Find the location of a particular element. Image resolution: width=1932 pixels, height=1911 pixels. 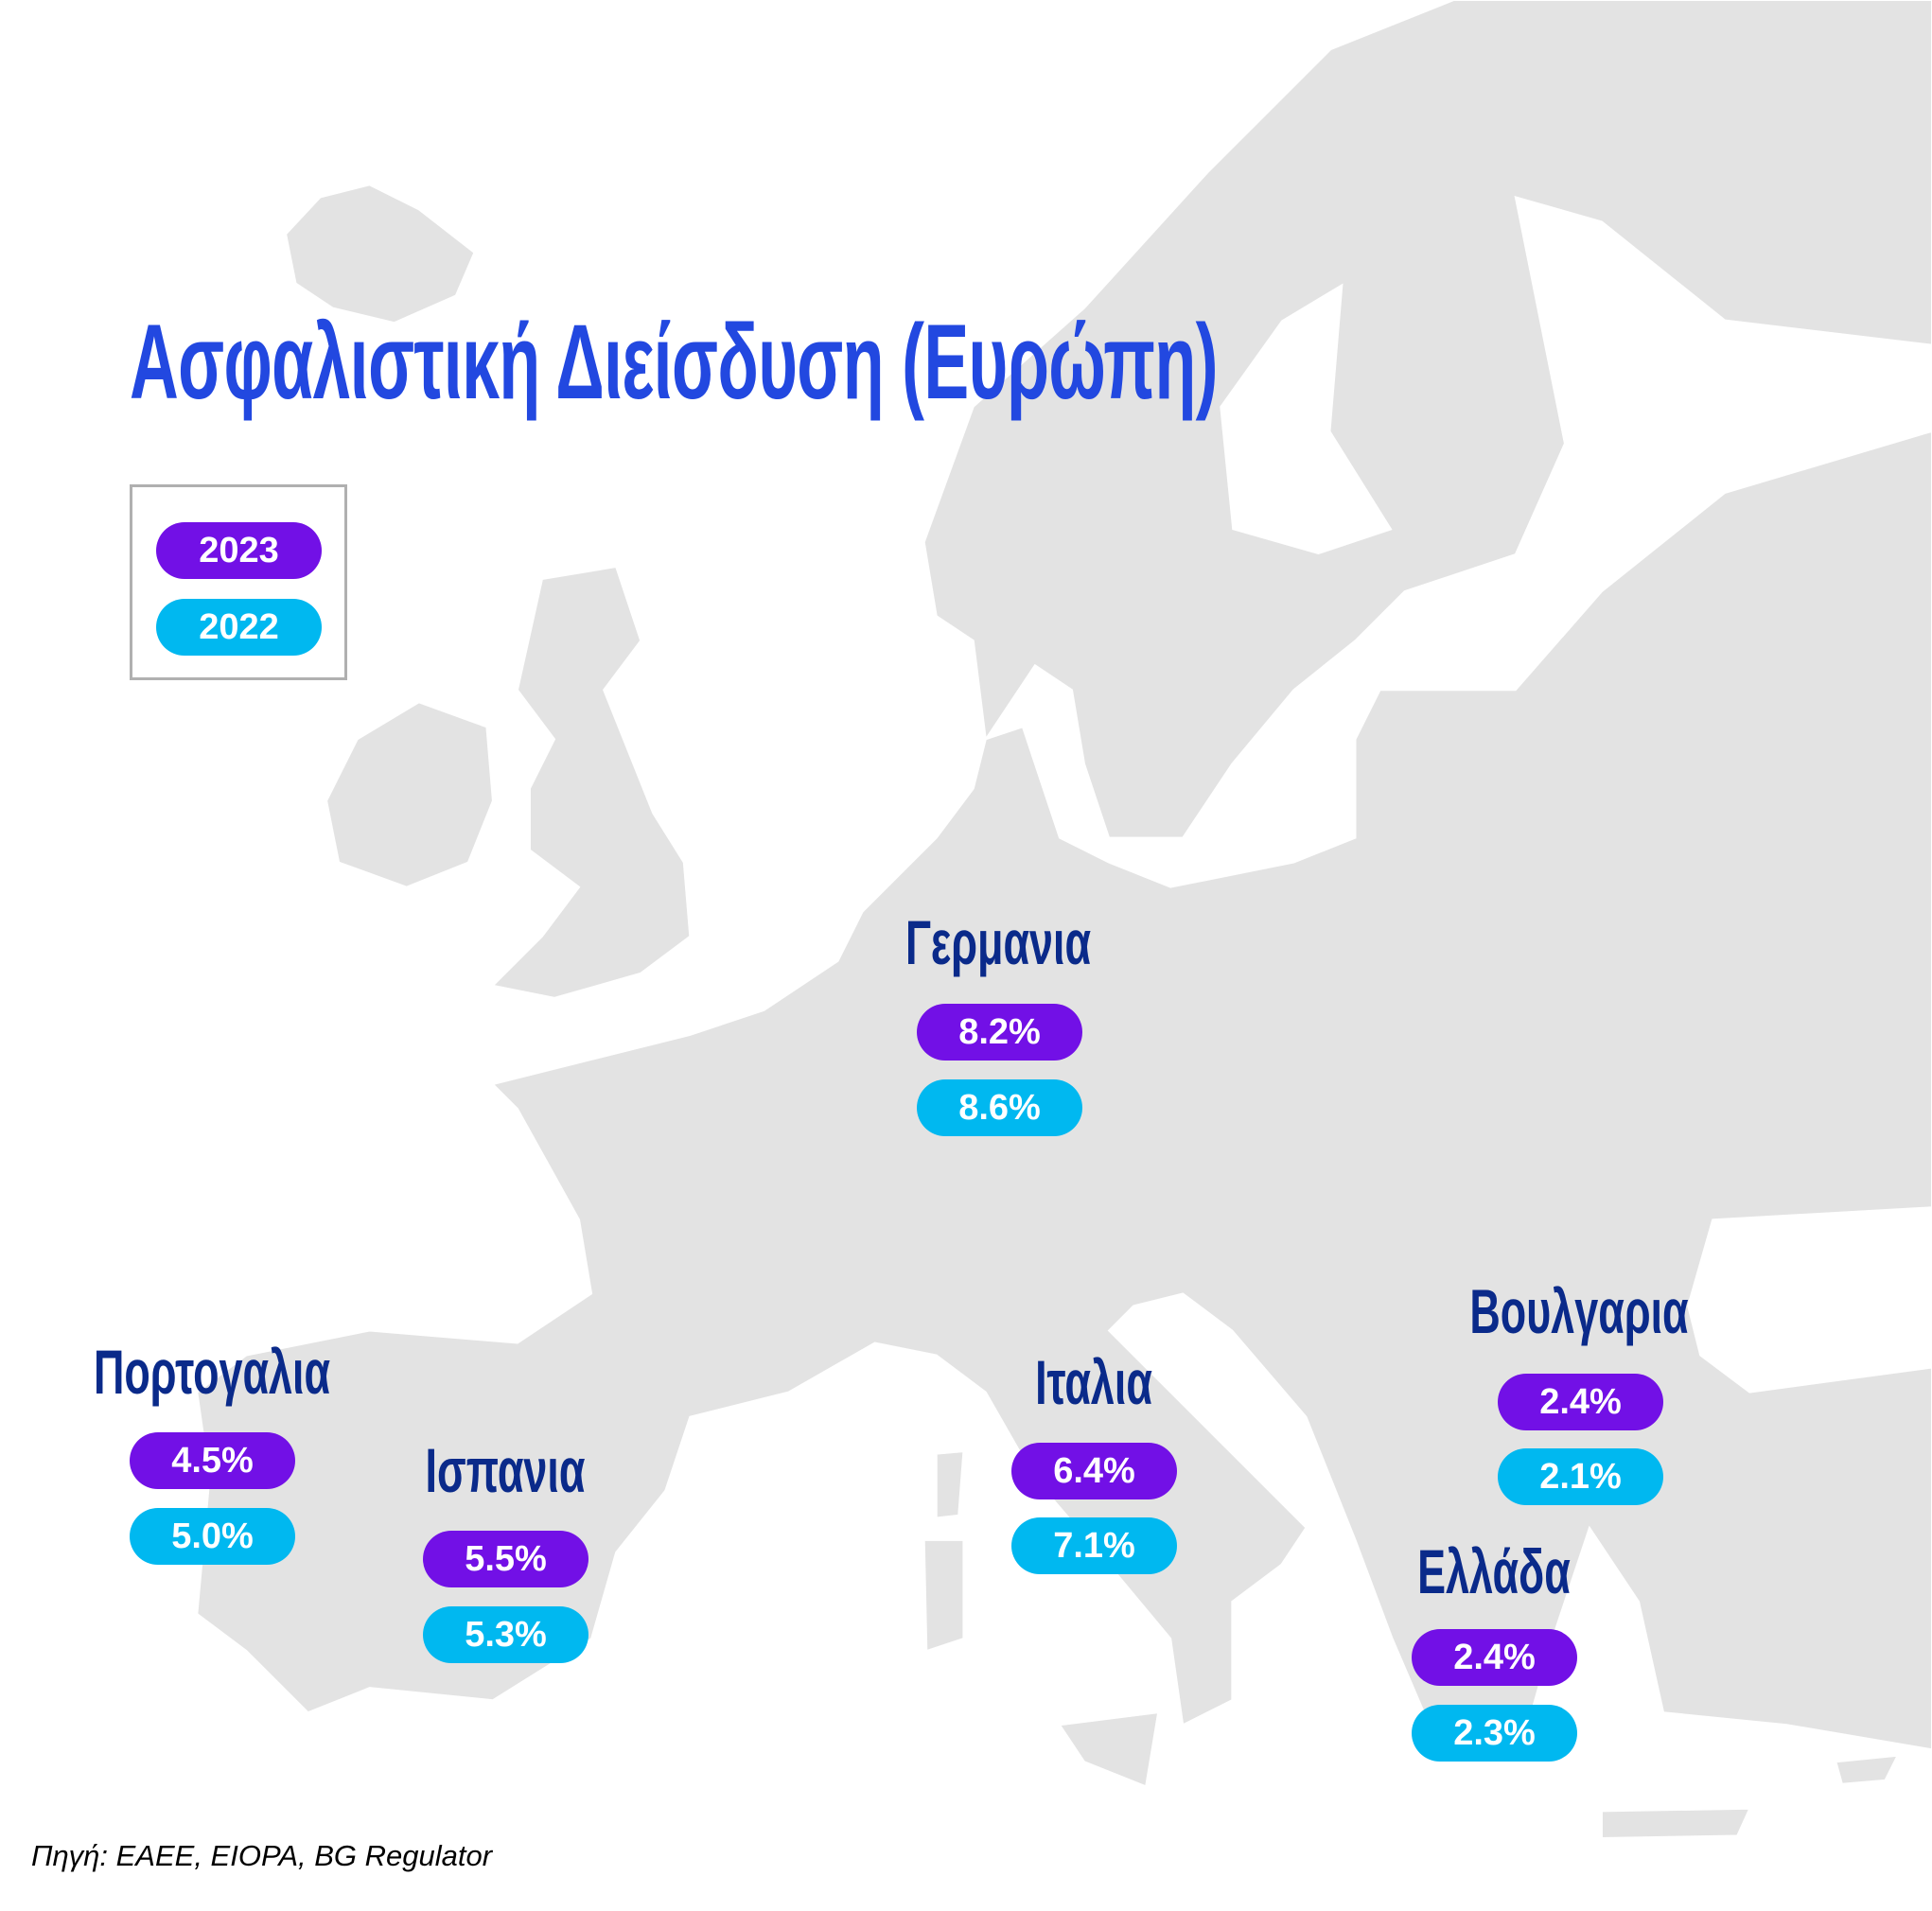

gulf-of-bothnia is located at coordinates (1306, 419).